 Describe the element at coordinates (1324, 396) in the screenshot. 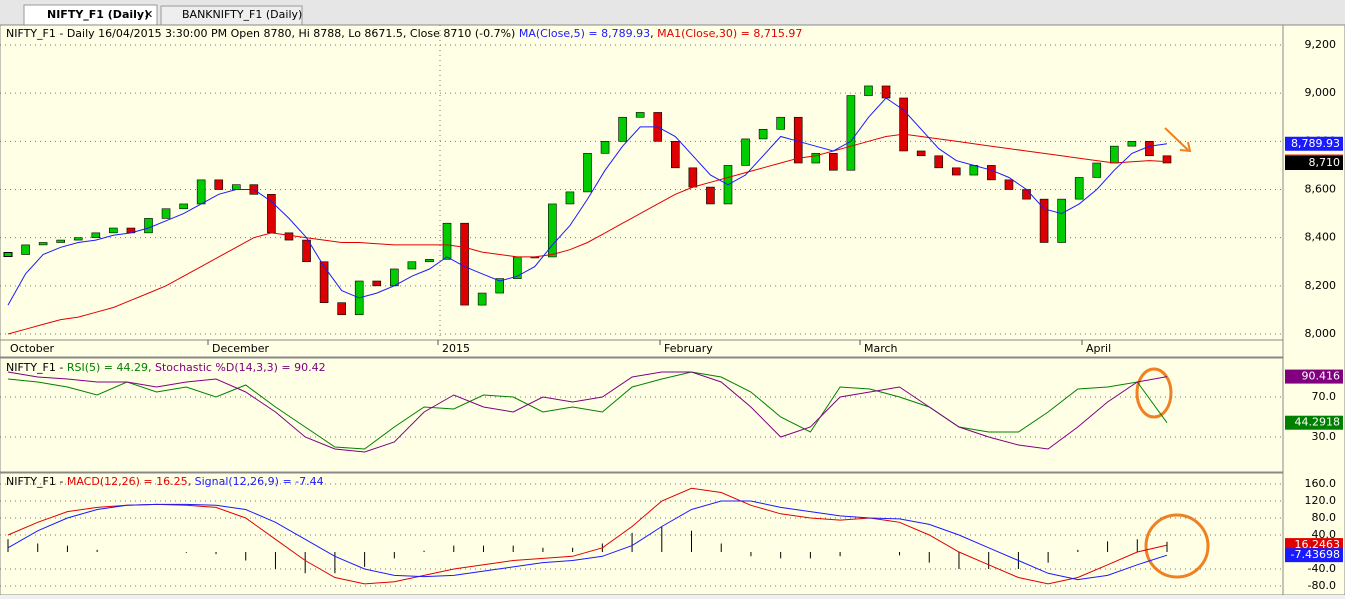

I see `y-tick-label: 70.0` at that location.